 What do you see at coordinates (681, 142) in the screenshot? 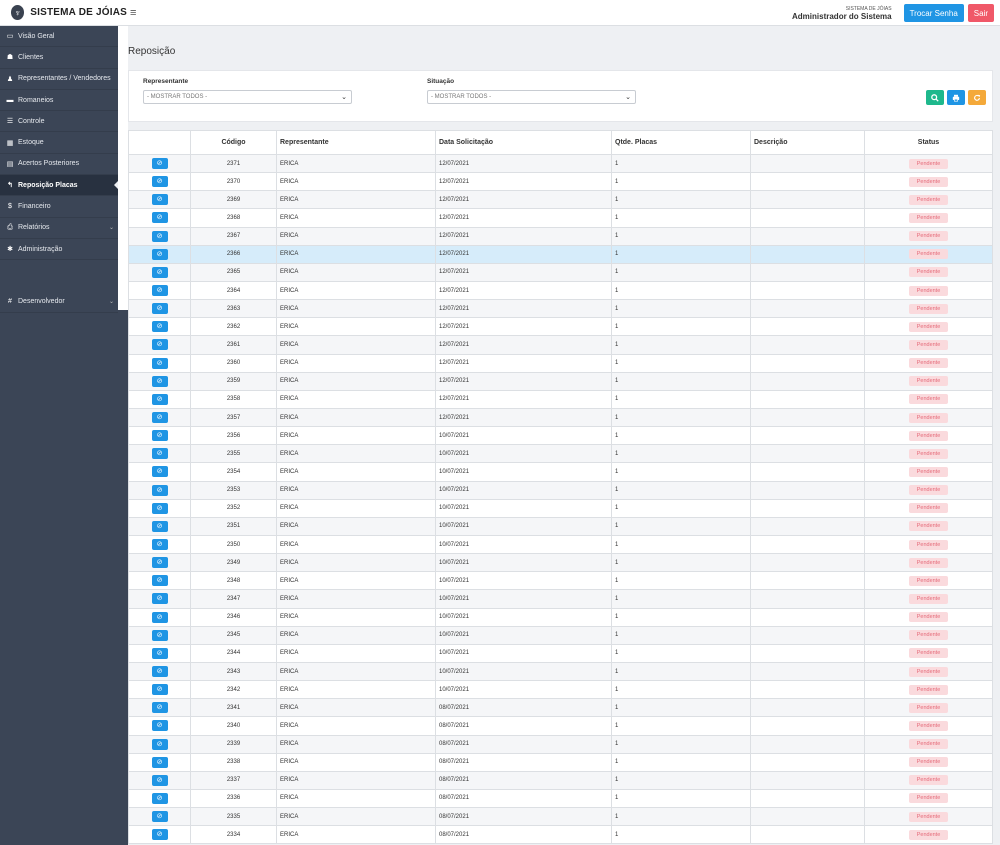
I see `col-header-qtde: Qtde. Placas` at bounding box center [681, 142].